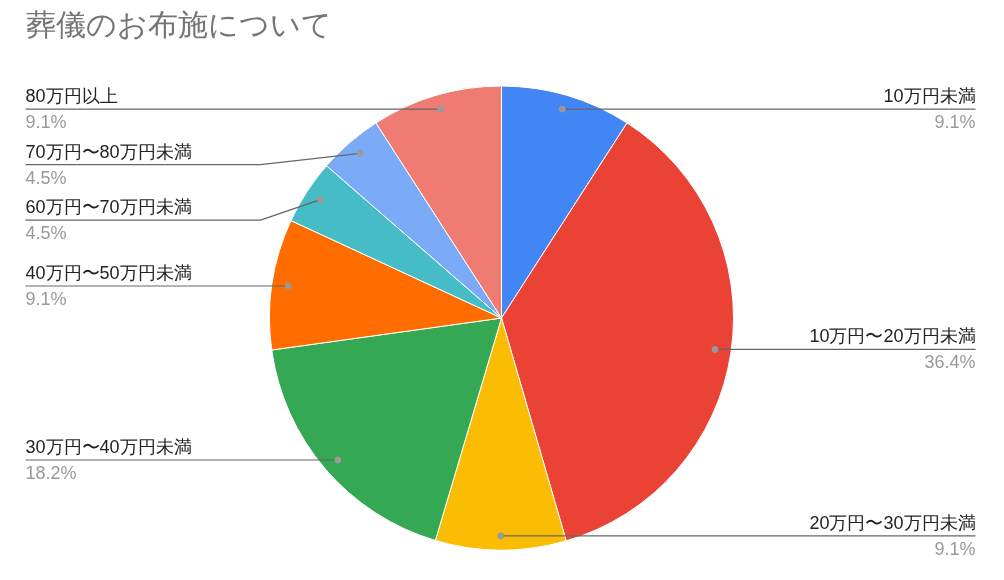  What do you see at coordinates (108, 446) in the screenshot?
I see `slice-label: 30万円〜40万円未満` at bounding box center [108, 446].